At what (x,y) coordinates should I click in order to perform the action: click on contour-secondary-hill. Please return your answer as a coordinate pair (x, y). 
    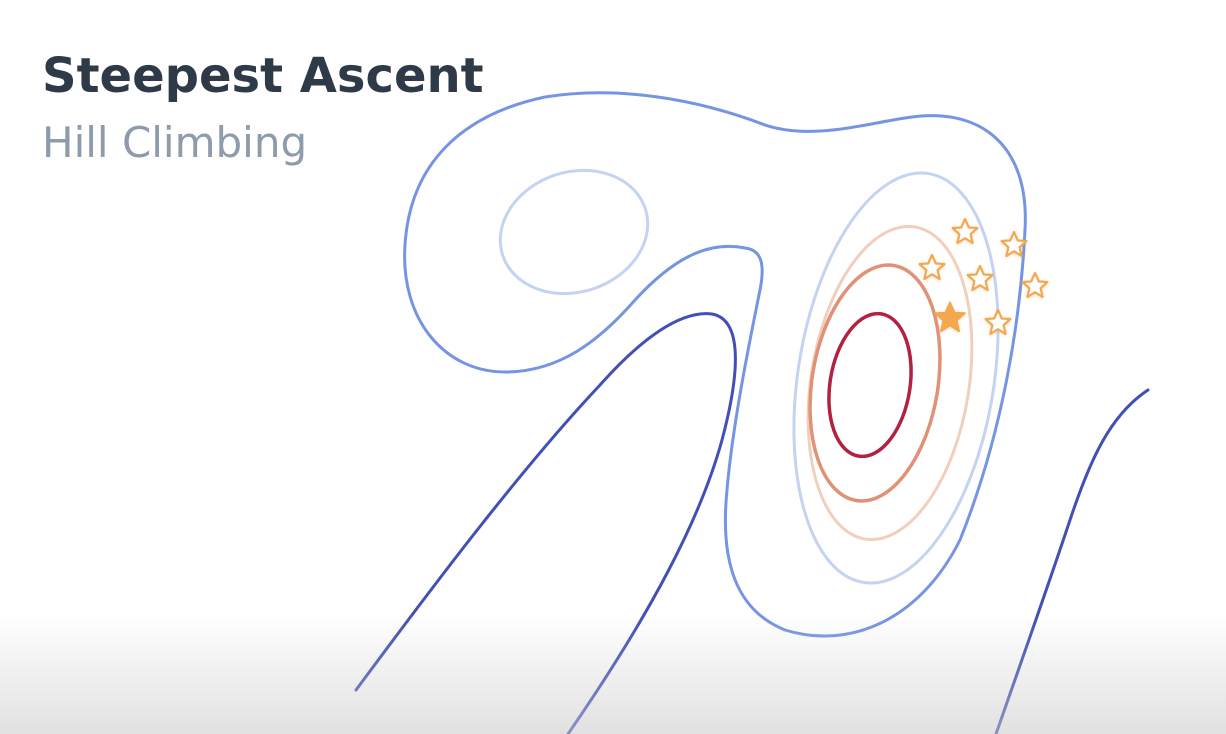
    Looking at the image, I should click on (574, 232).